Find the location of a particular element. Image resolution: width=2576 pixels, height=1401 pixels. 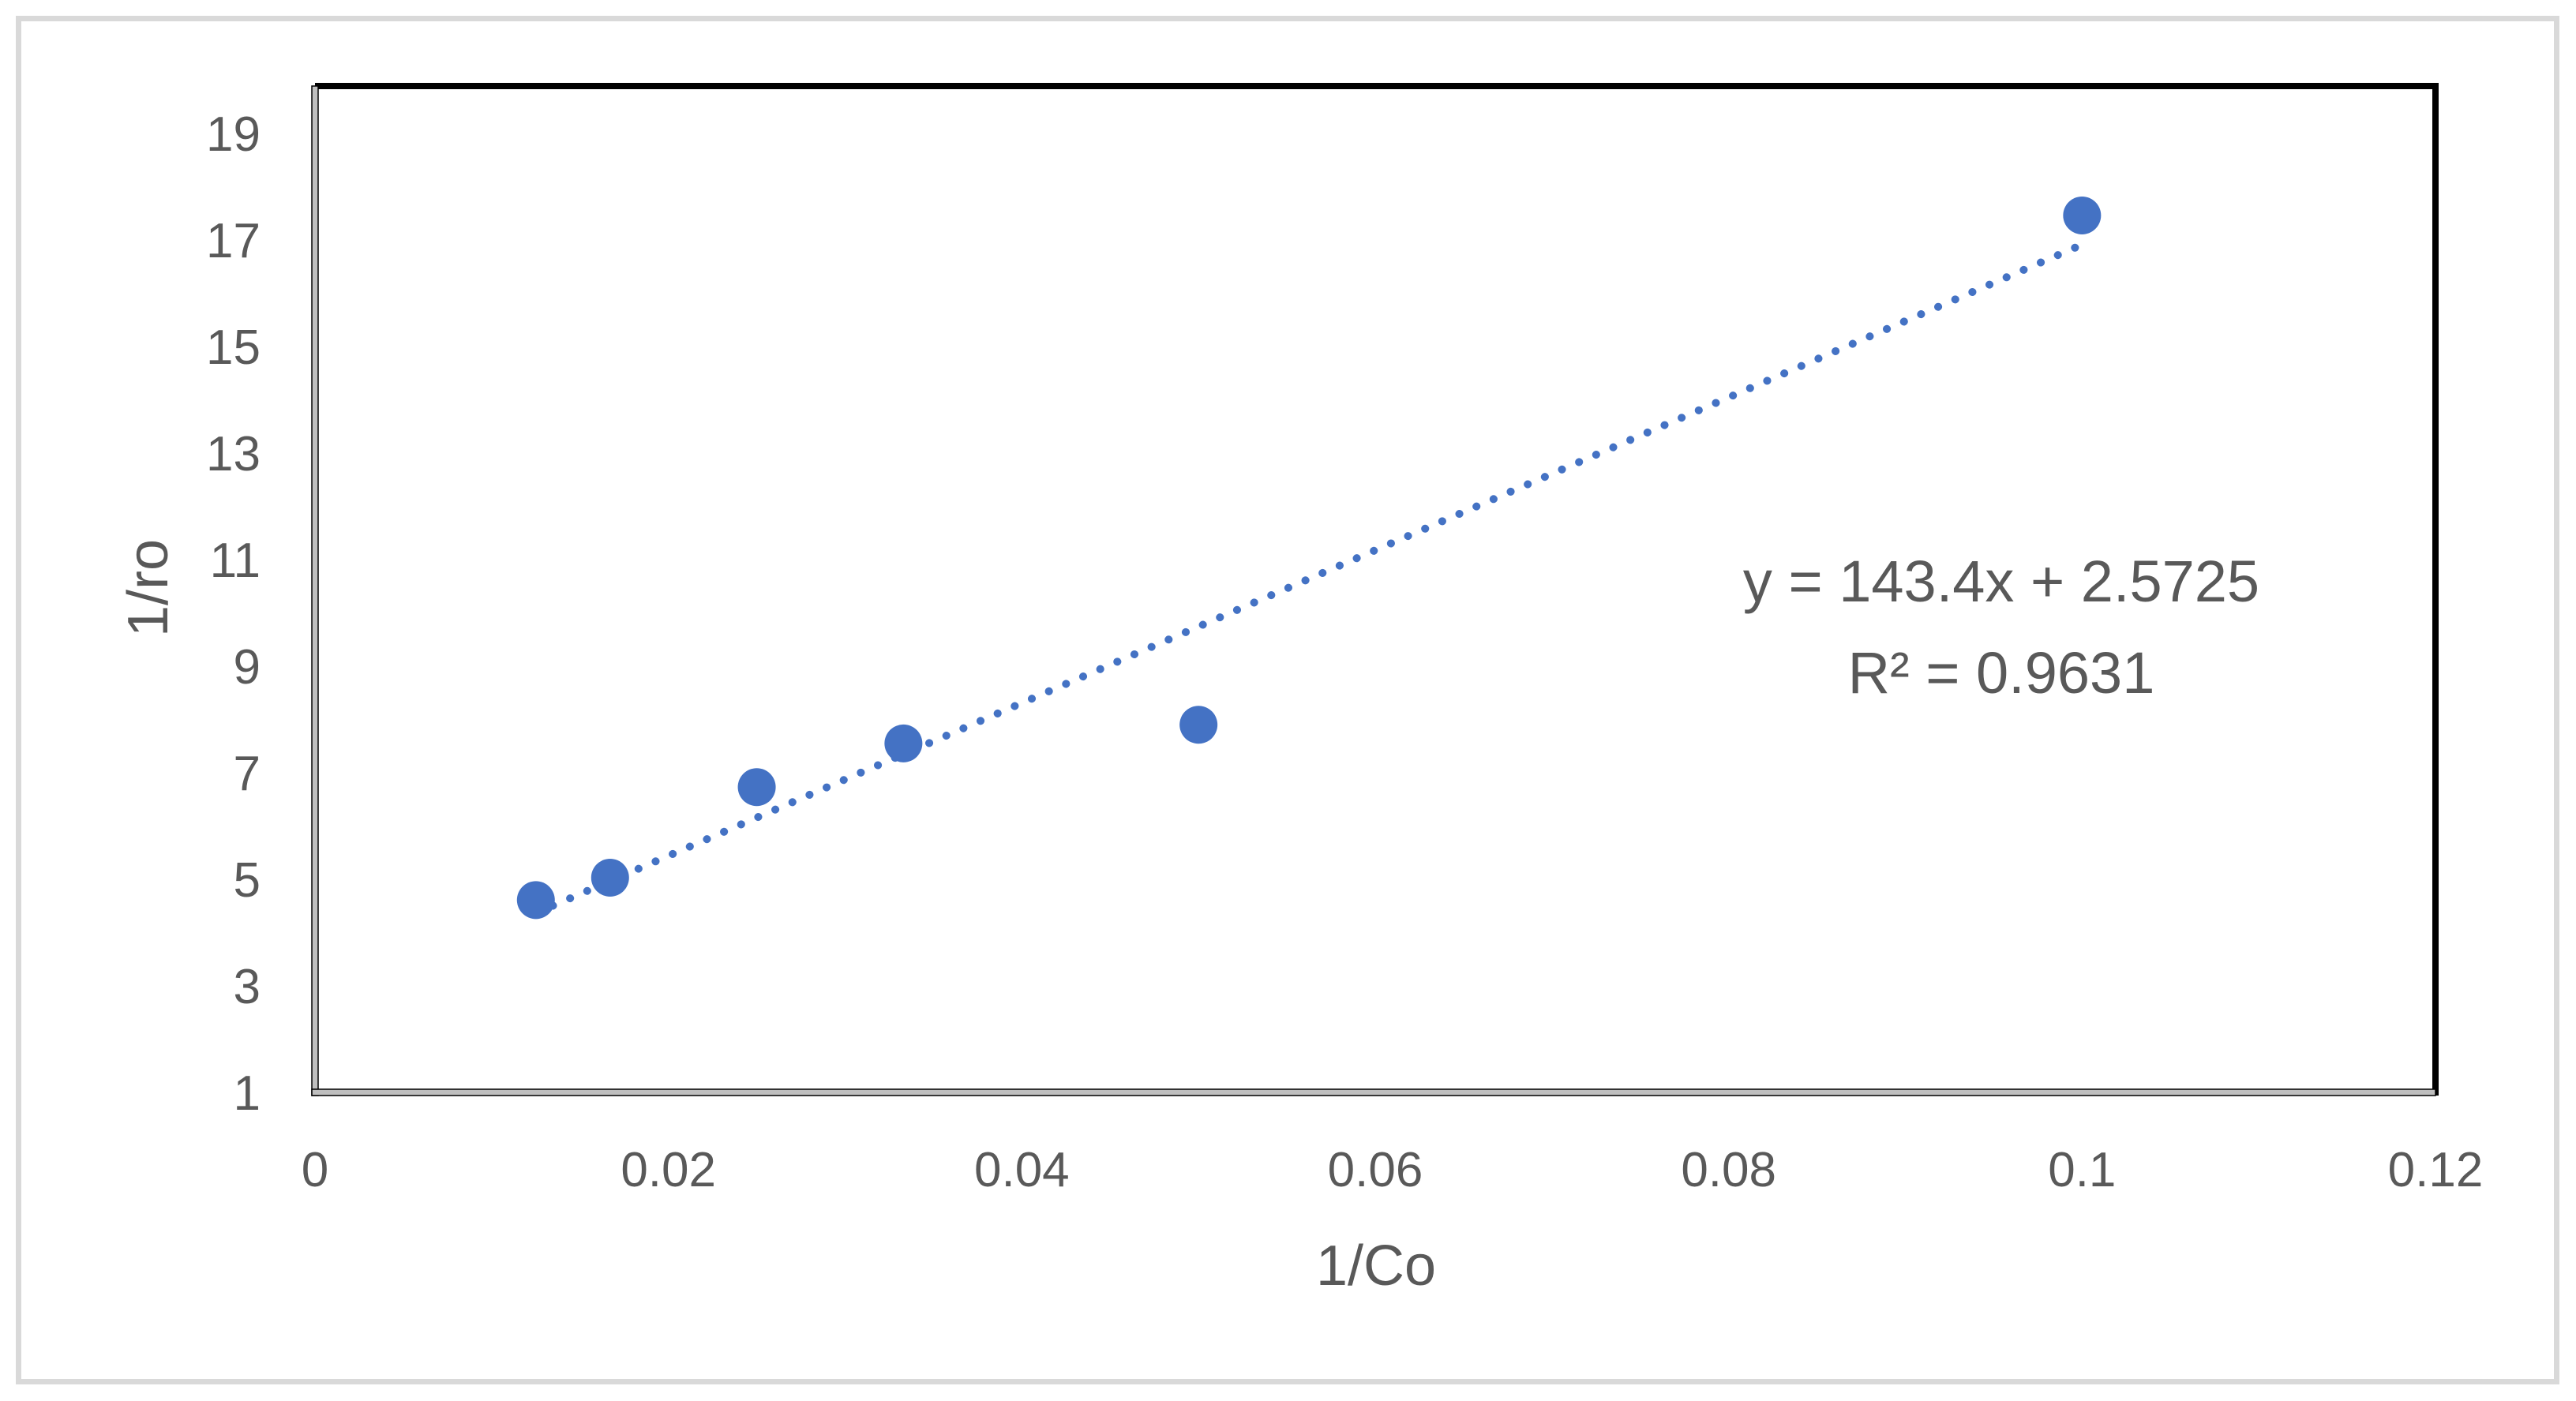

trendline-equation: y = 143.4x + 2.5725 is located at coordinates (2001, 582).